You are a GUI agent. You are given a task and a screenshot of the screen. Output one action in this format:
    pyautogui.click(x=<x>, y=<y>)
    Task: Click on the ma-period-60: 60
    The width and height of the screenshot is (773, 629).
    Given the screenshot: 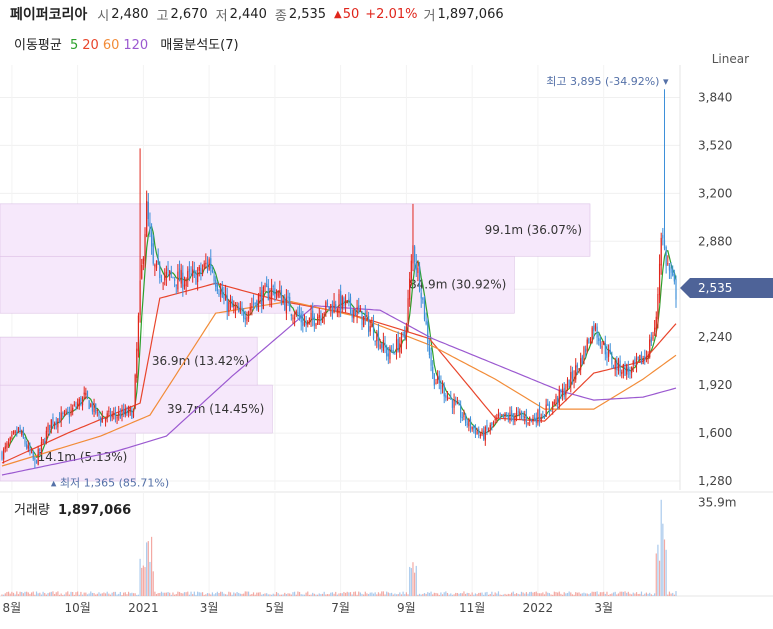 What is the action you would take?
    pyautogui.click(x=111, y=45)
    